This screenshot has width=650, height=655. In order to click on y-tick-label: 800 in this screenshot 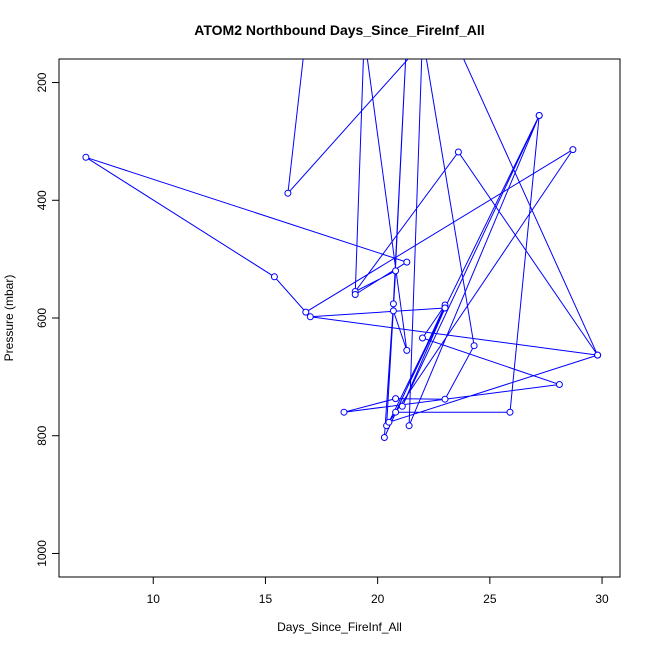, I will do `click(42, 435)`.